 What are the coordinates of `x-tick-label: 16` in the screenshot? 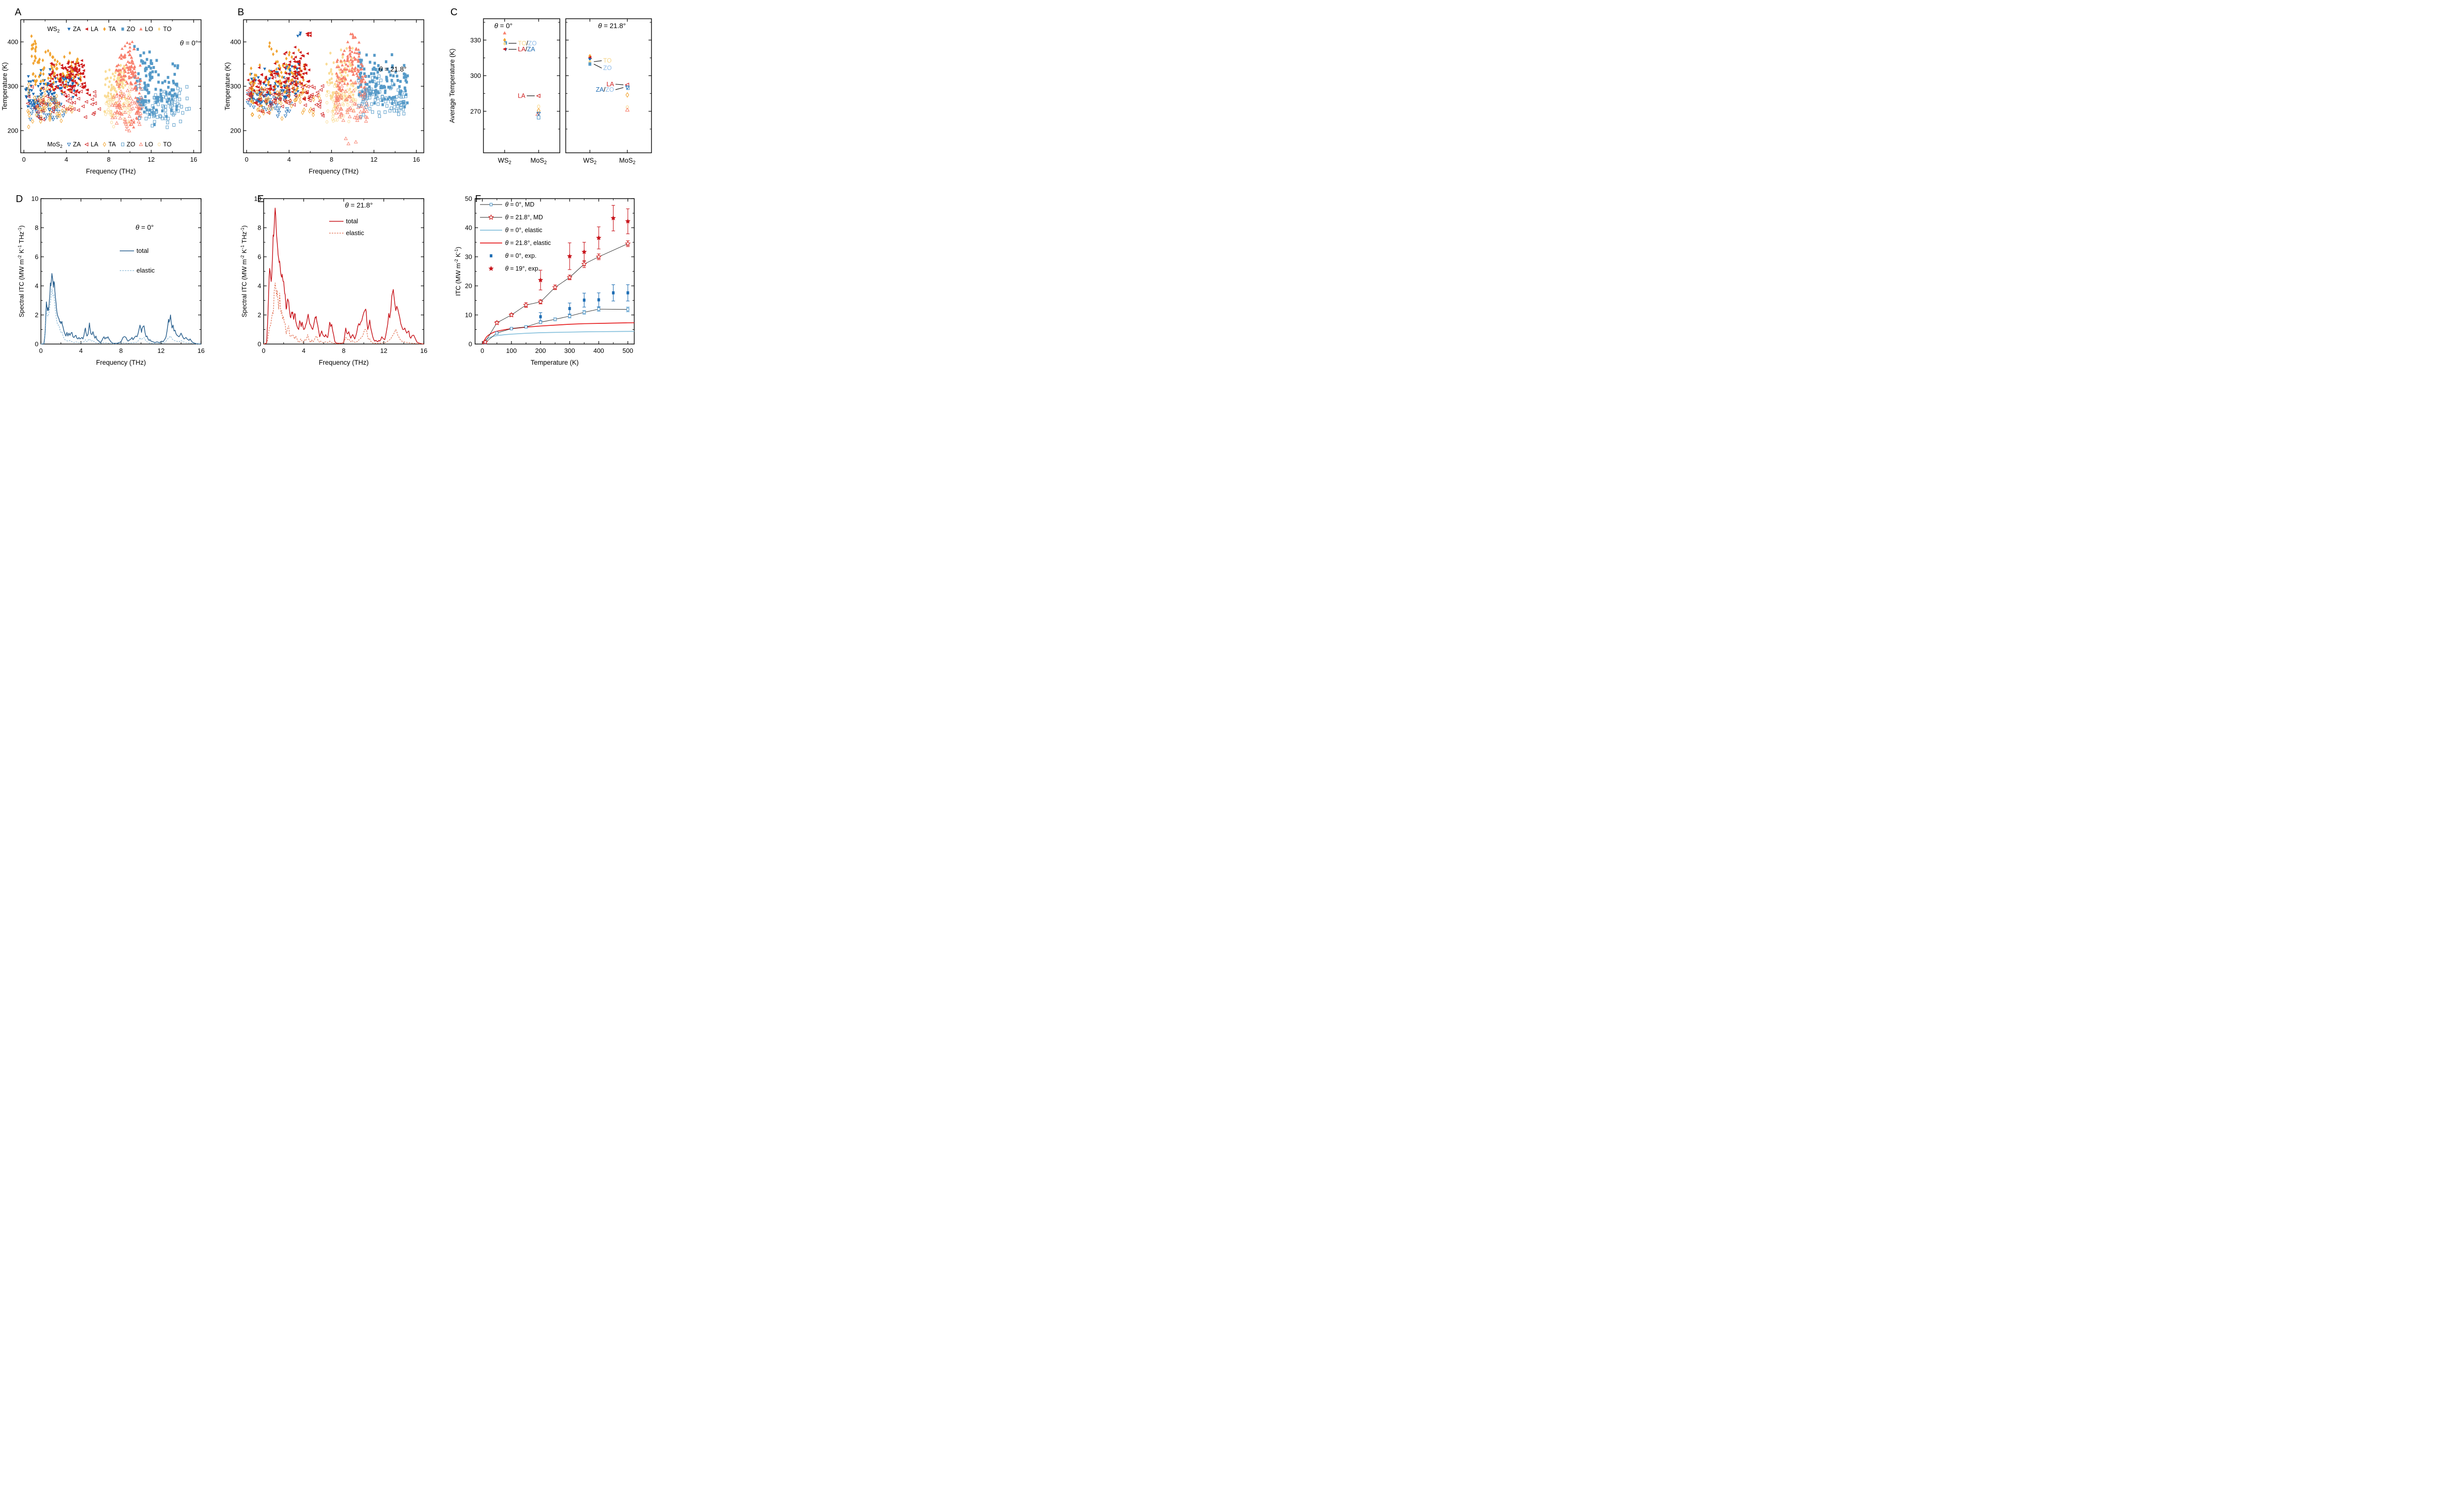 It's located at (416, 159).